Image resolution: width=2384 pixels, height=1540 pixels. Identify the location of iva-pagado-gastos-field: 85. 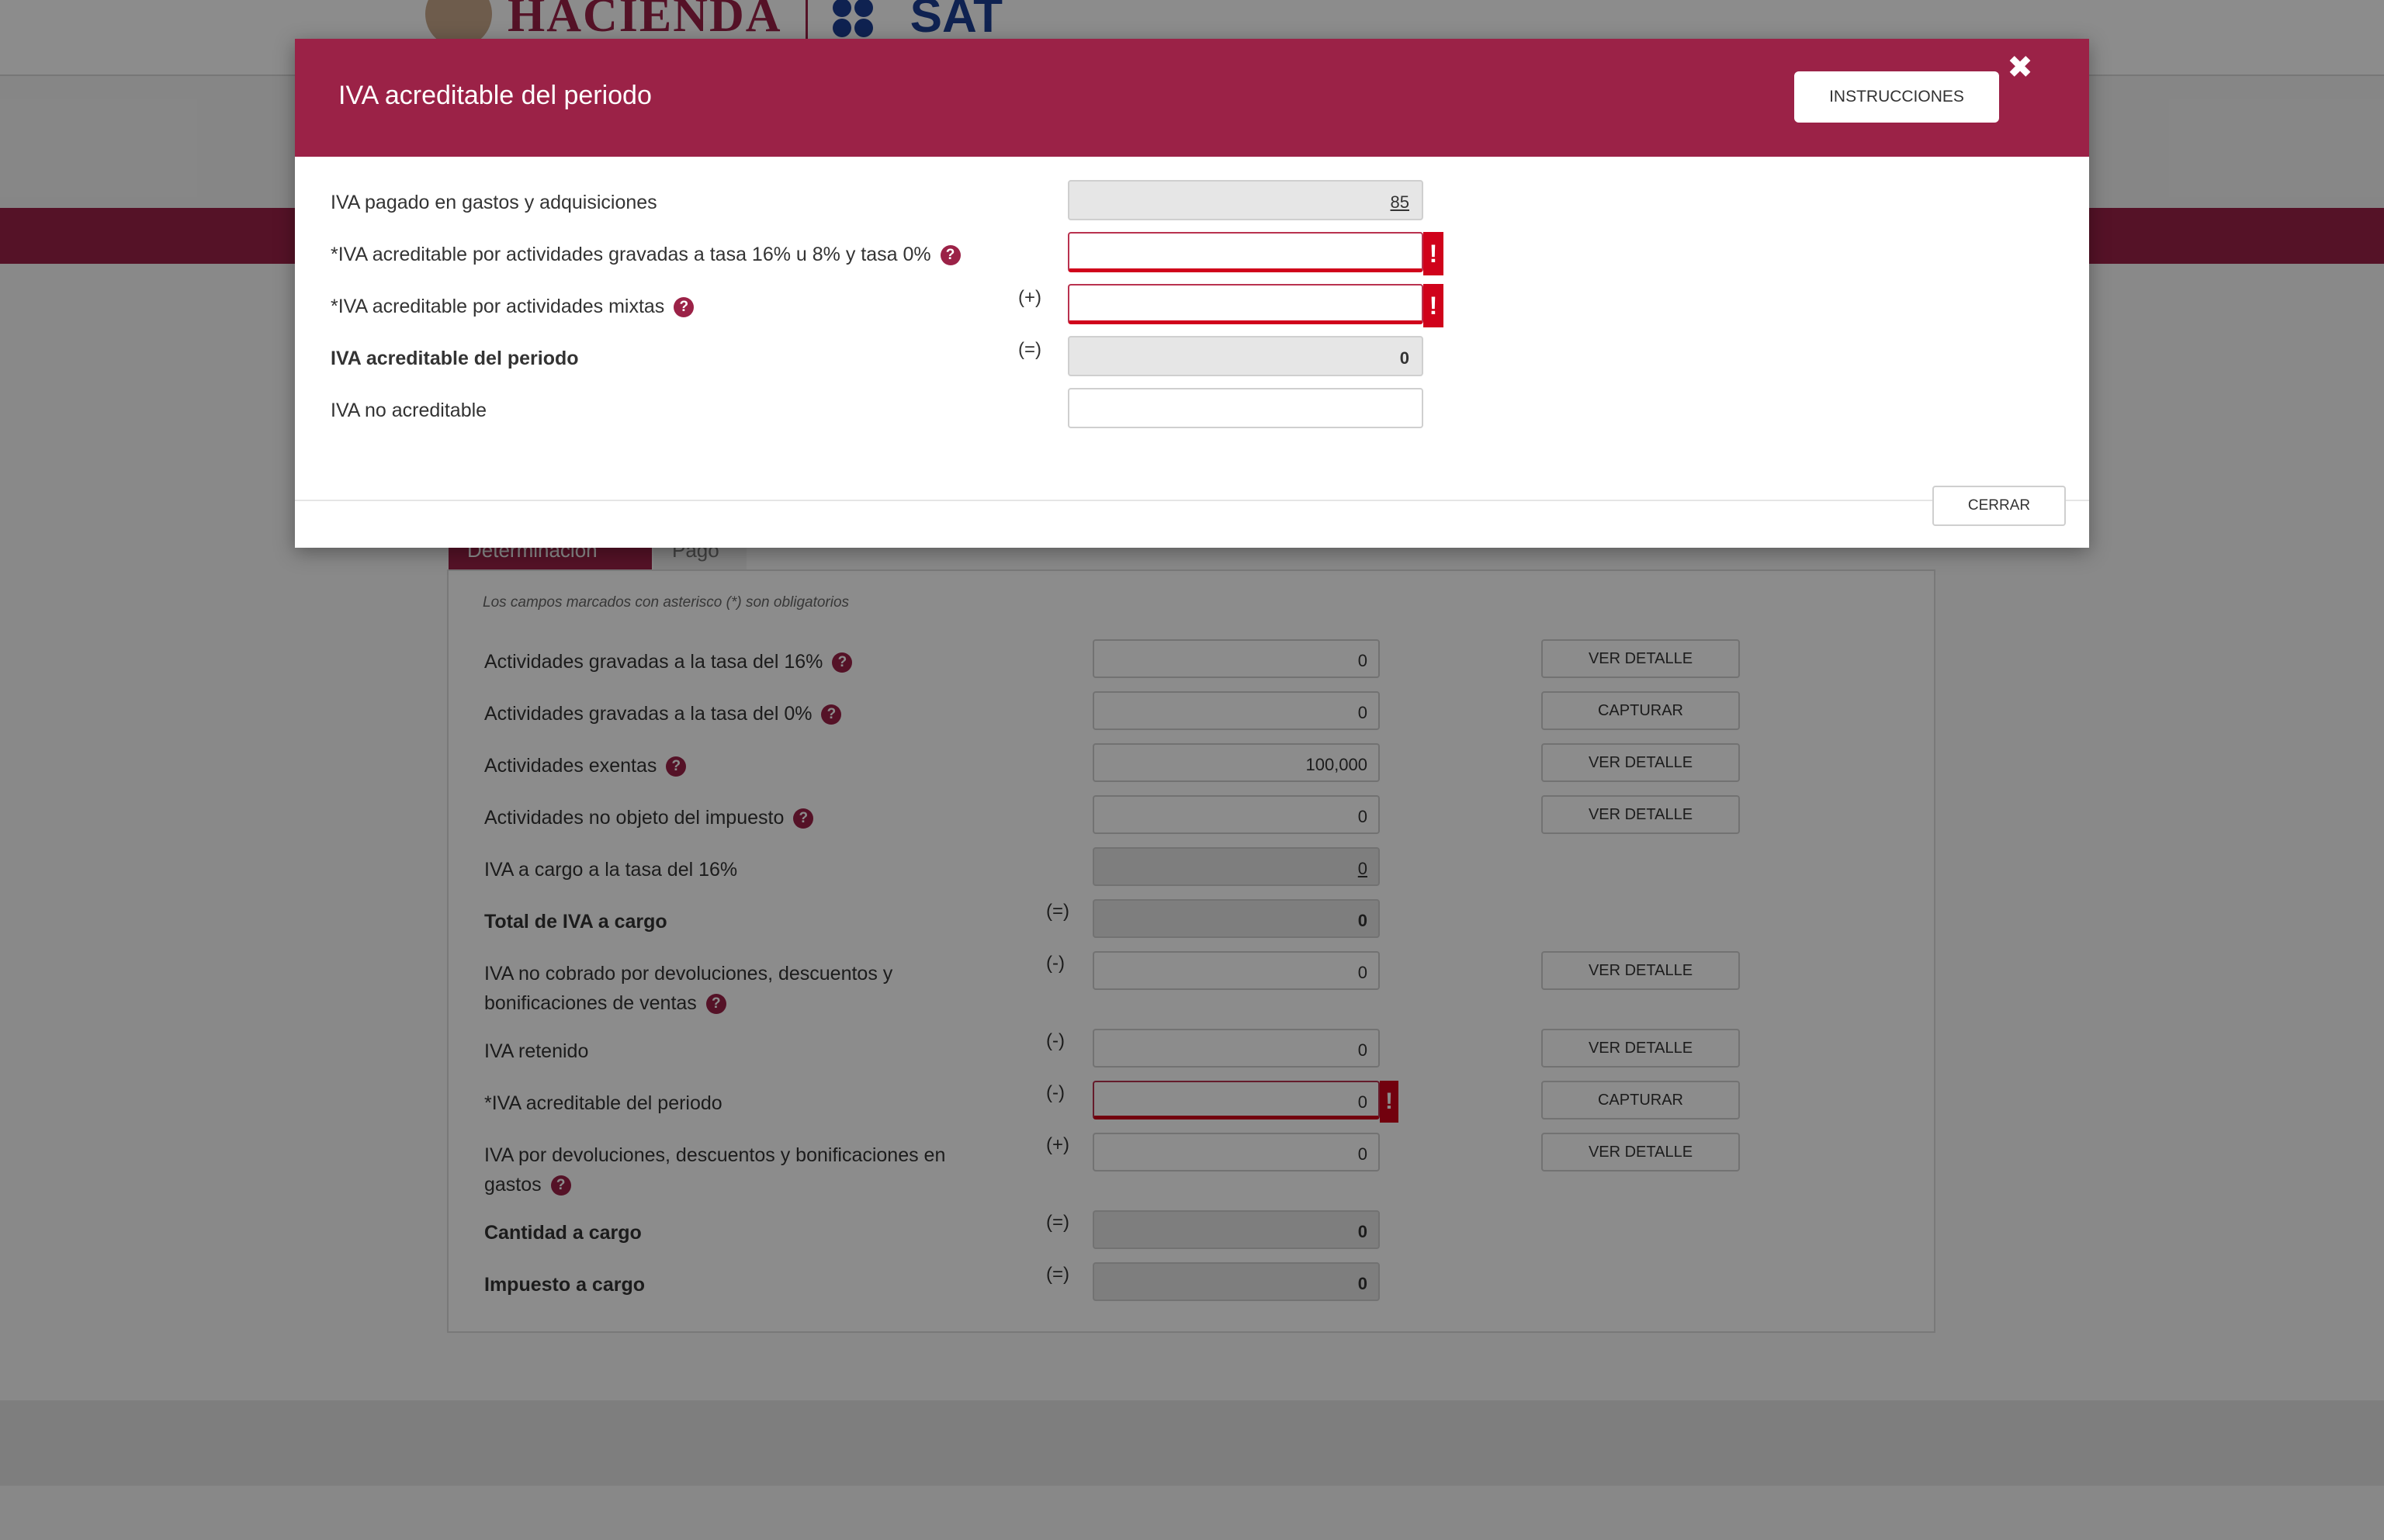
(1245, 200).